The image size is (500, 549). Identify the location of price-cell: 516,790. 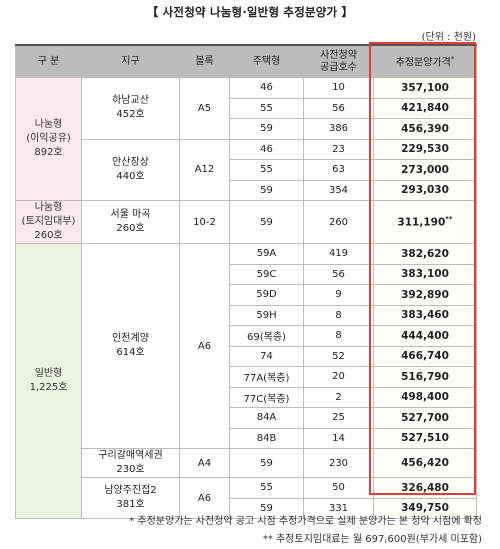
(425, 377).